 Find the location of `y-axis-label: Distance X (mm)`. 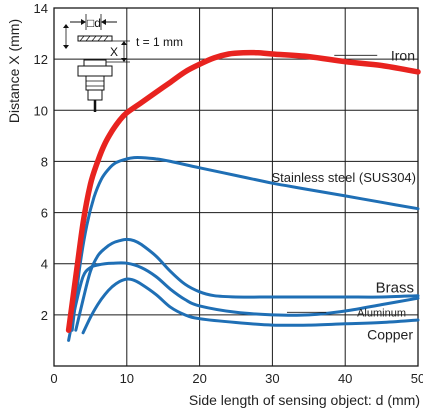

y-axis-label: Distance X (mm) is located at coordinates (14, 71).